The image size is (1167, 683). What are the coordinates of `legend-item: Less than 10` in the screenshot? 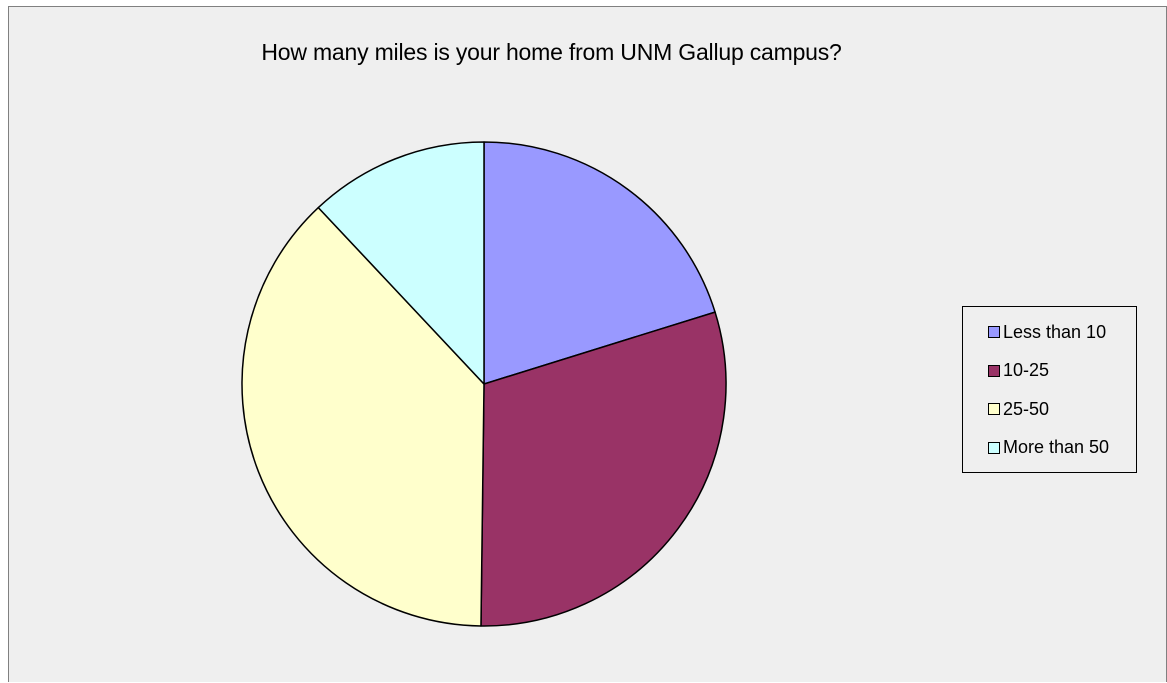 It's located at (1049, 332).